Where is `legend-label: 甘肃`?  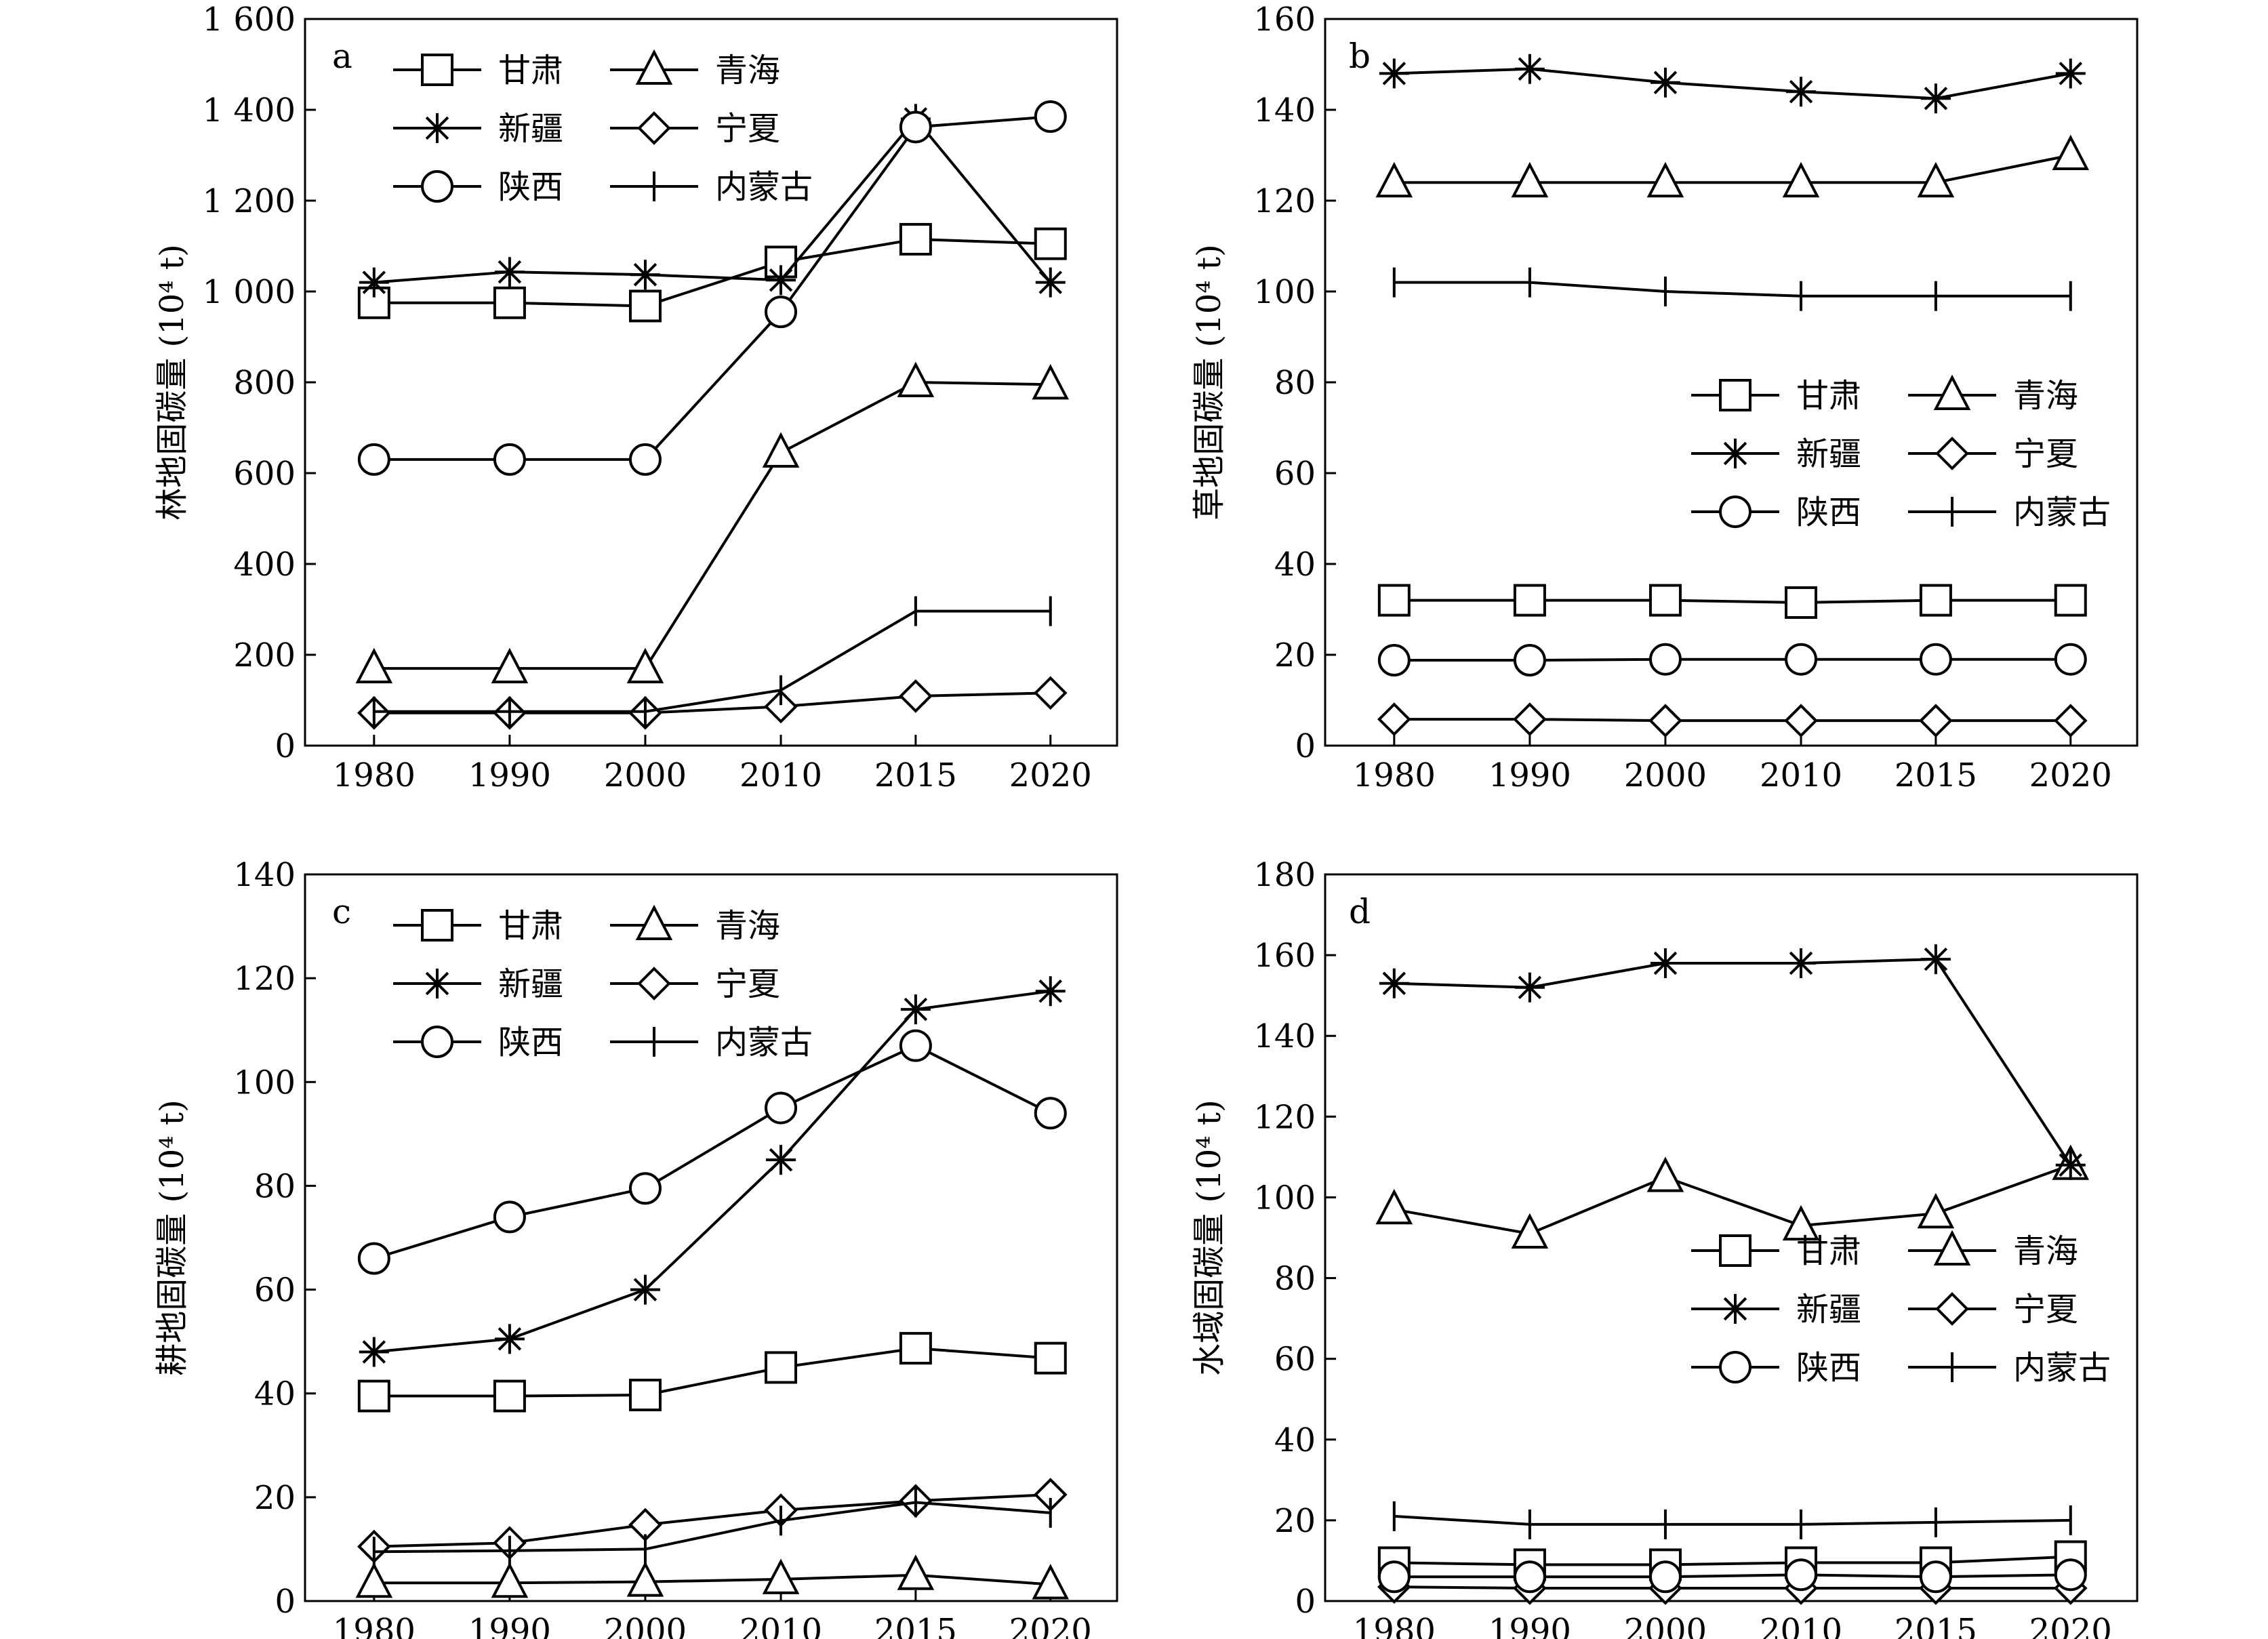 legend-label: 甘肃 is located at coordinates (1828, 396).